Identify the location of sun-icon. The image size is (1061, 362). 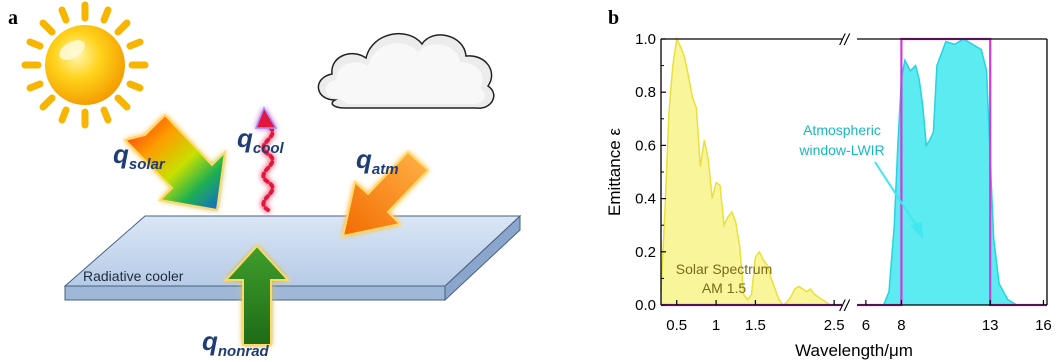
(85, 65).